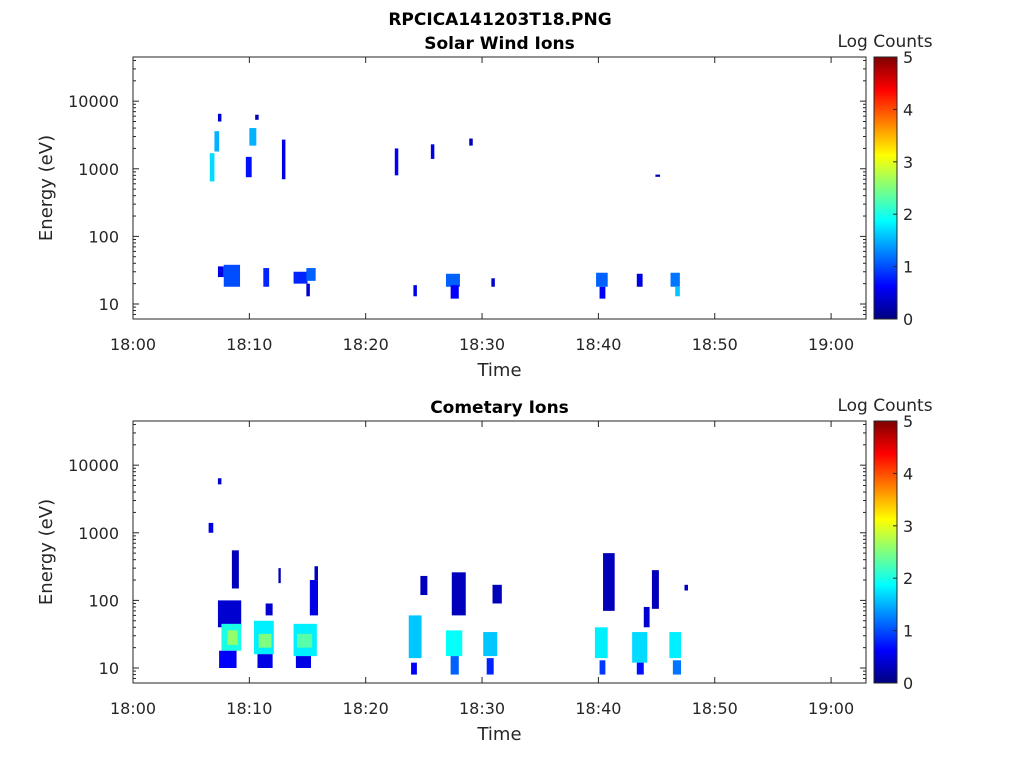 The height and width of the screenshot is (772, 1024). Describe the element at coordinates (715, 708) in the screenshot. I see `x-tick-label: 18:50` at that location.